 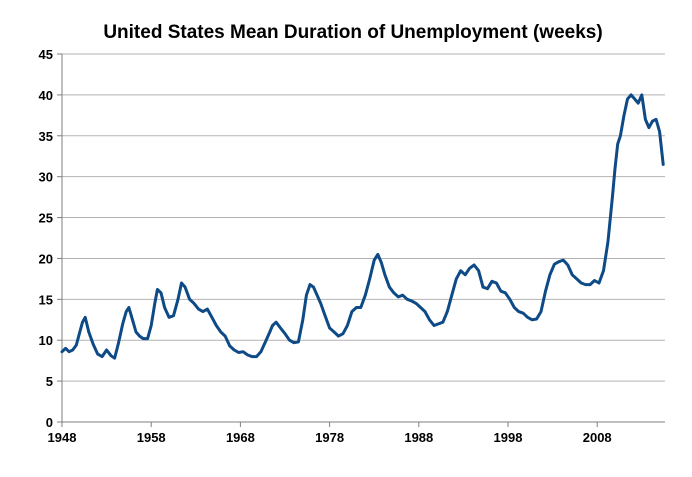 I want to click on y-tick-label: 10, so click(x=46, y=340).